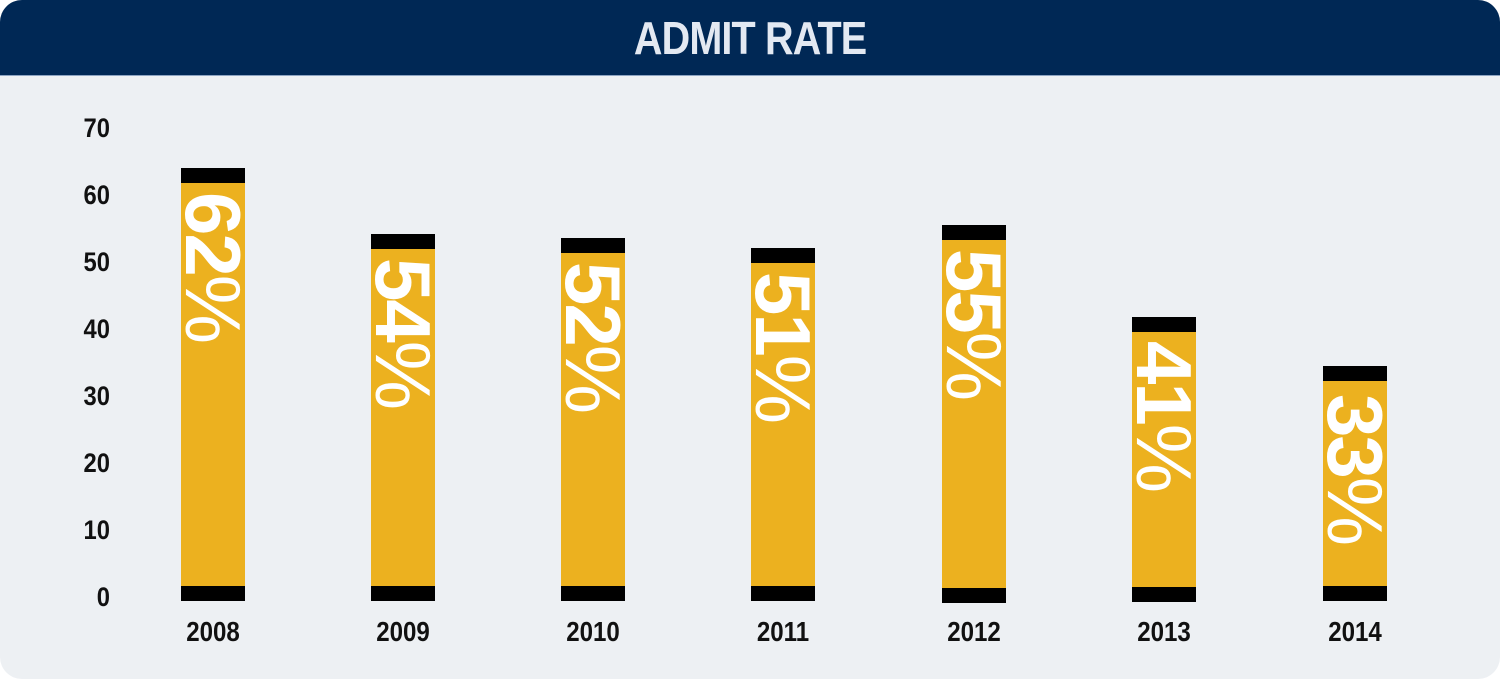 The image size is (1500, 679). I want to click on bar-value-label: 33%, so click(1355, 470).